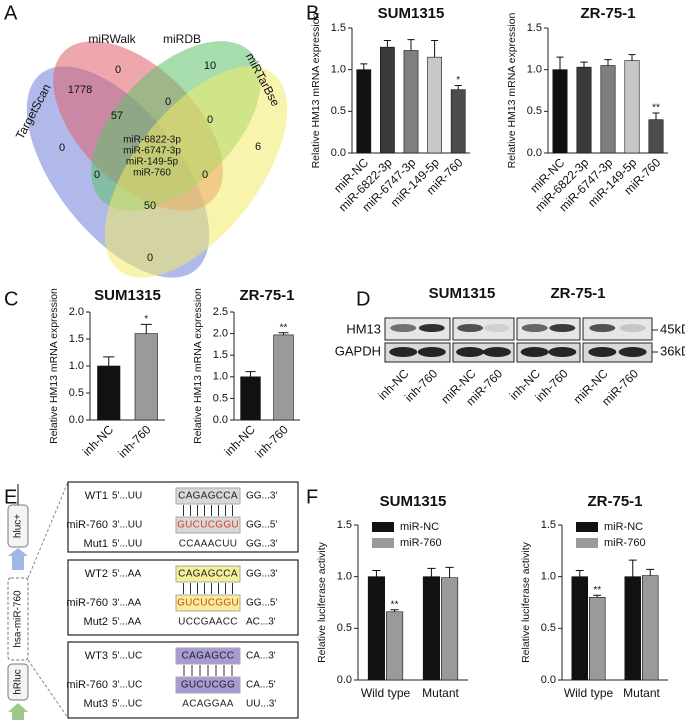 The image size is (685, 723). What do you see at coordinates (38, 600) in the screenshot?
I see `construct: hluc+ hsa-miR-760 hRluc` at bounding box center [38, 600].